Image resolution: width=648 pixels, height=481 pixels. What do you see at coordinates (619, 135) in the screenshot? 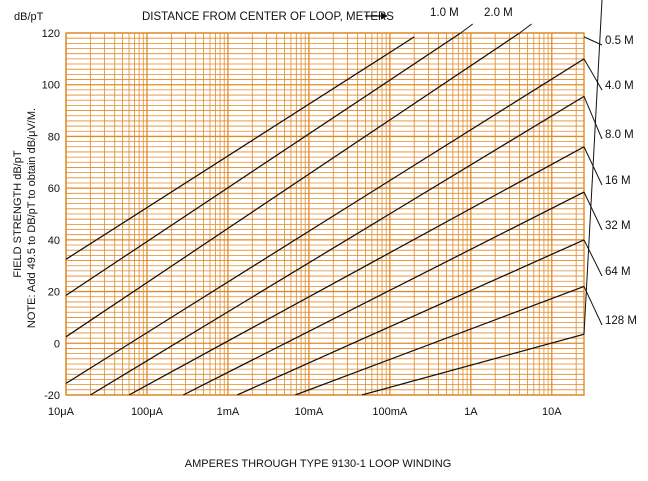
I see `series-label-8-0-m: 8.0 M` at bounding box center [619, 135].